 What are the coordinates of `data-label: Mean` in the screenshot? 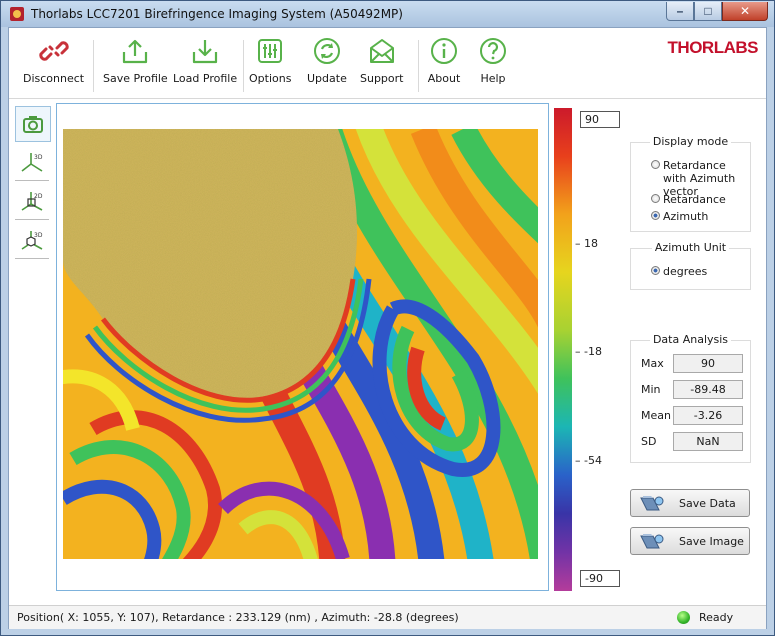 It's located at (656, 415).